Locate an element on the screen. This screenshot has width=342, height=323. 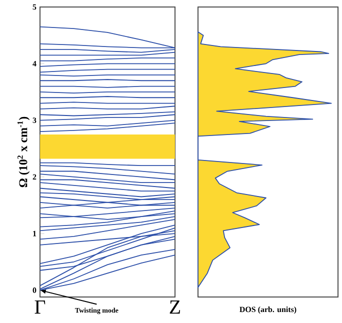
x-tick-label: Γ is located at coordinates (40, 307).